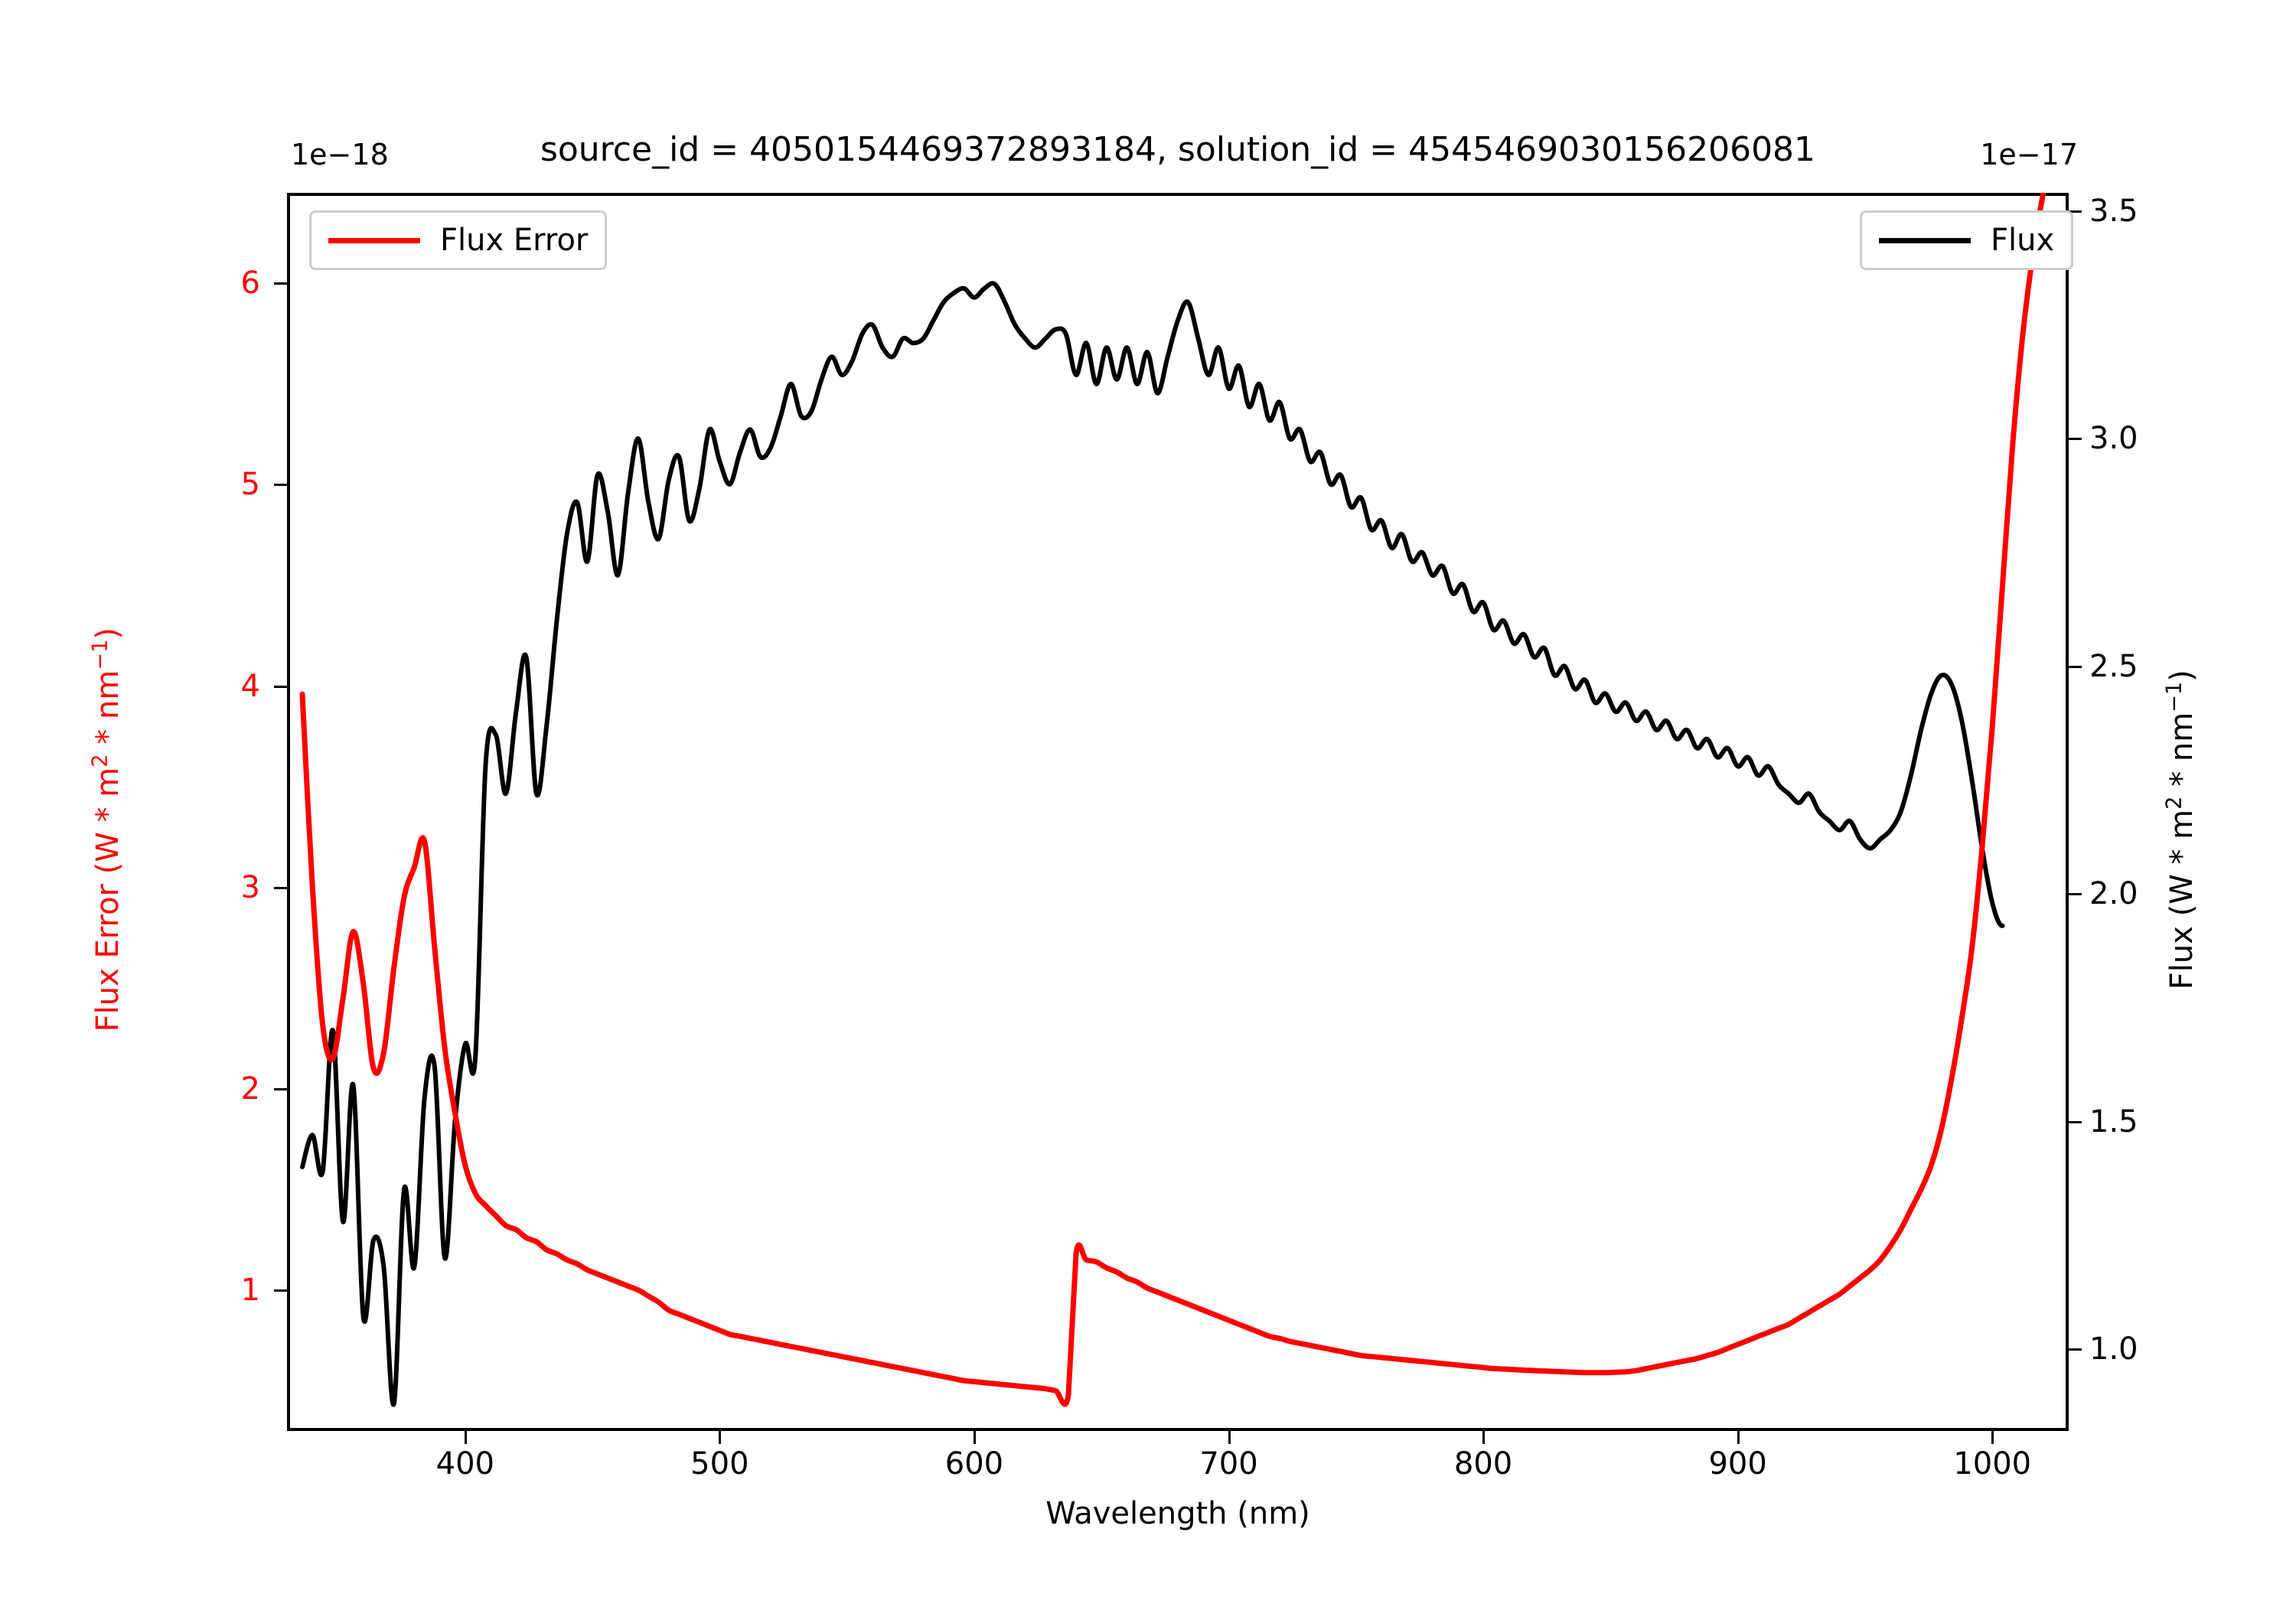 The image size is (2296, 1607). I want to click on y-tick-label-left: 2, so click(250, 1089).